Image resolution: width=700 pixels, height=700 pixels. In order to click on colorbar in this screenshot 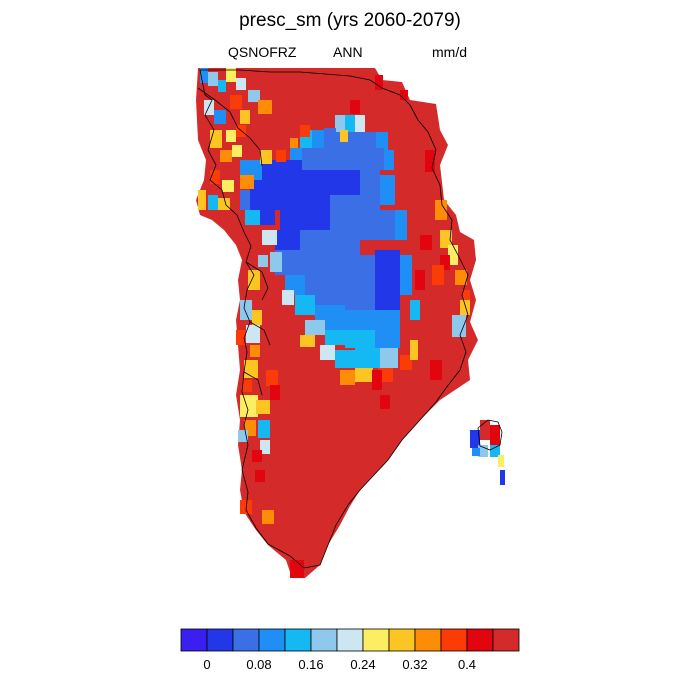, I will do `click(350, 640)`.